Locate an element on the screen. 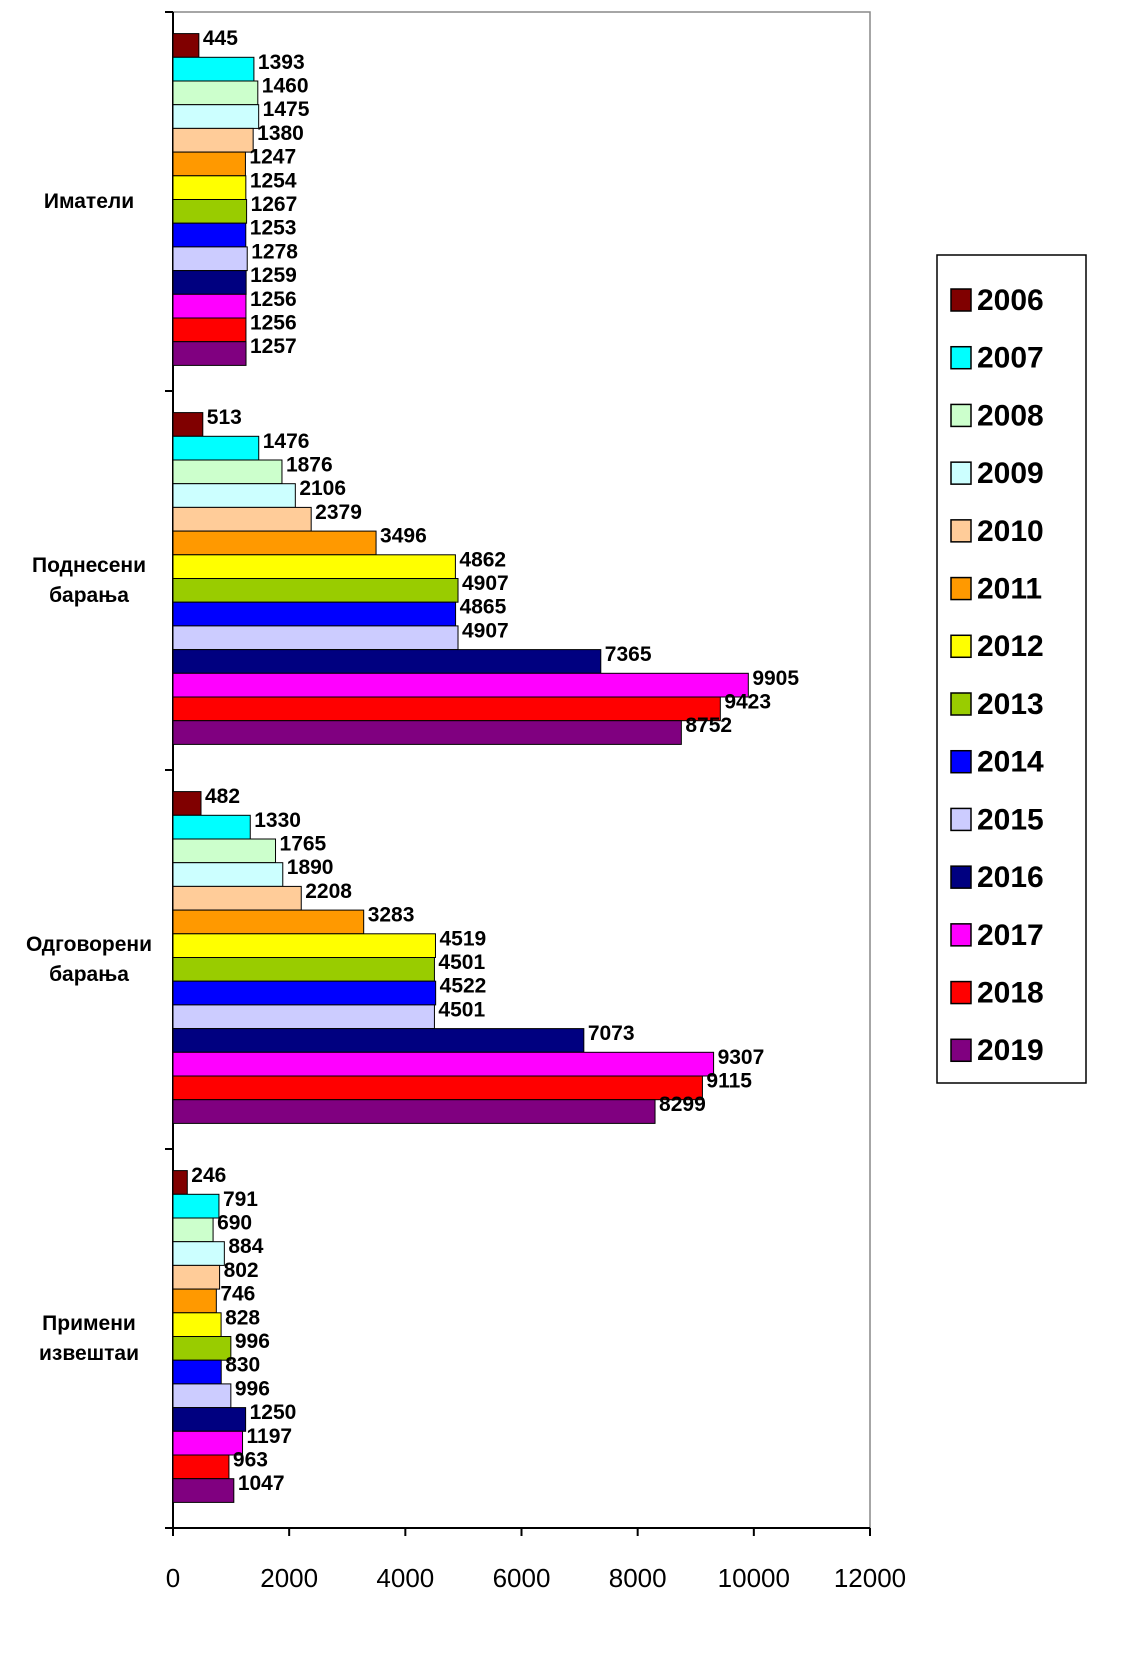 This screenshot has width=1148, height=1653. value-label: 690 is located at coordinates (234, 1223).